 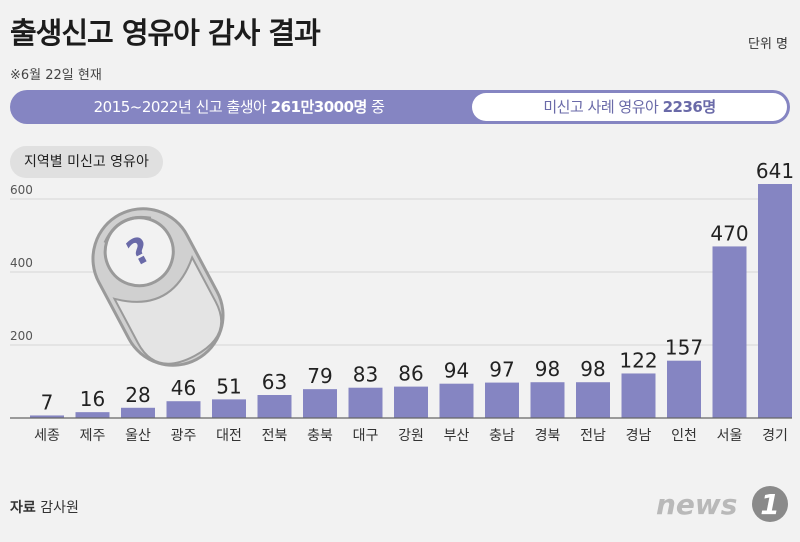 I want to click on data-label: 83, so click(x=365, y=375).